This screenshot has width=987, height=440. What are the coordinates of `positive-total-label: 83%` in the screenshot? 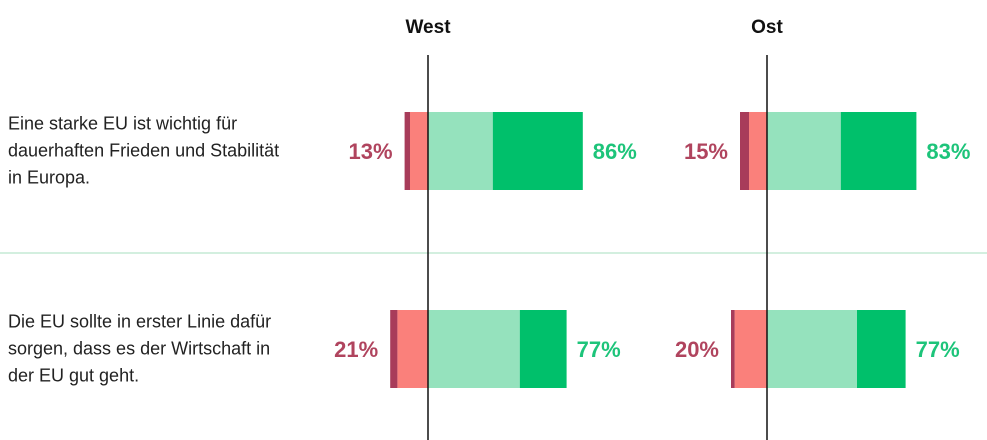 It's located at (948, 151).